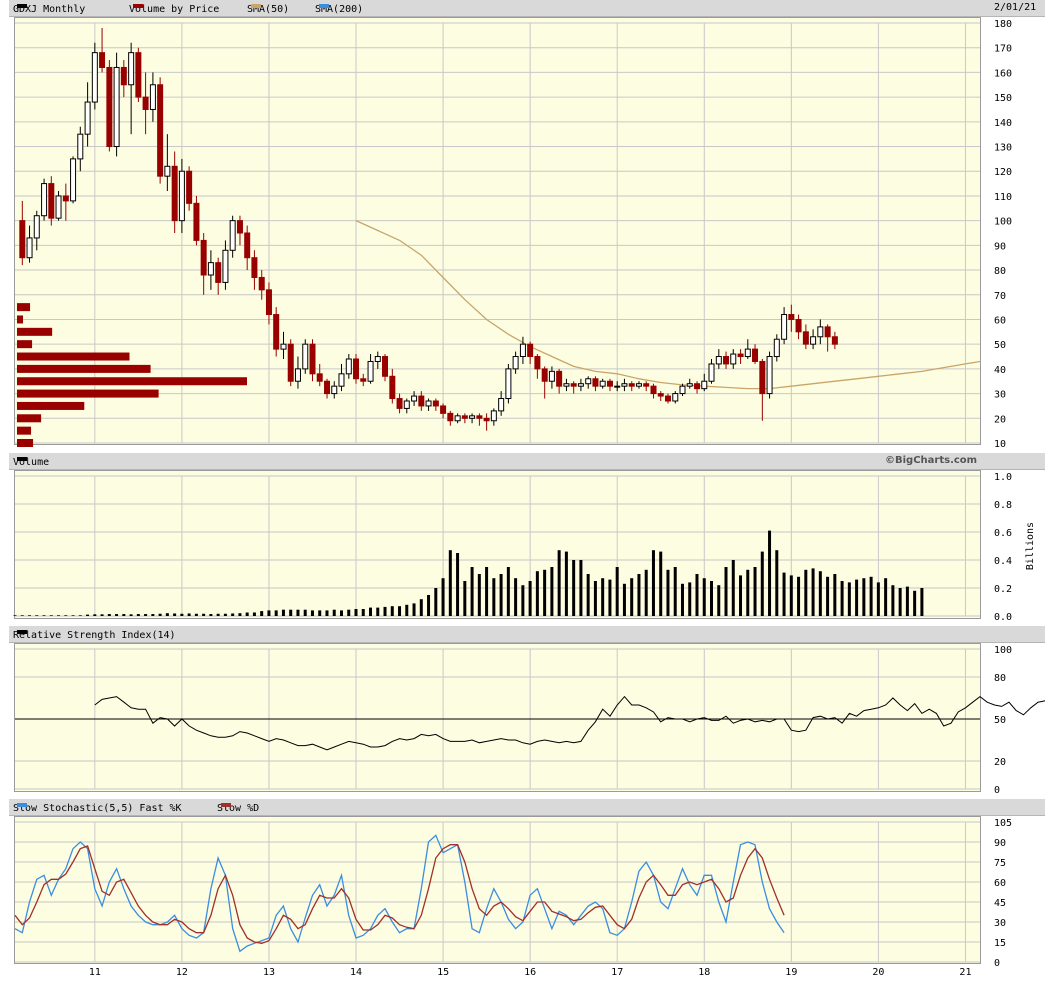 The width and height of the screenshot is (1045, 981). I want to click on x-tick-label: 17, so click(617, 972).